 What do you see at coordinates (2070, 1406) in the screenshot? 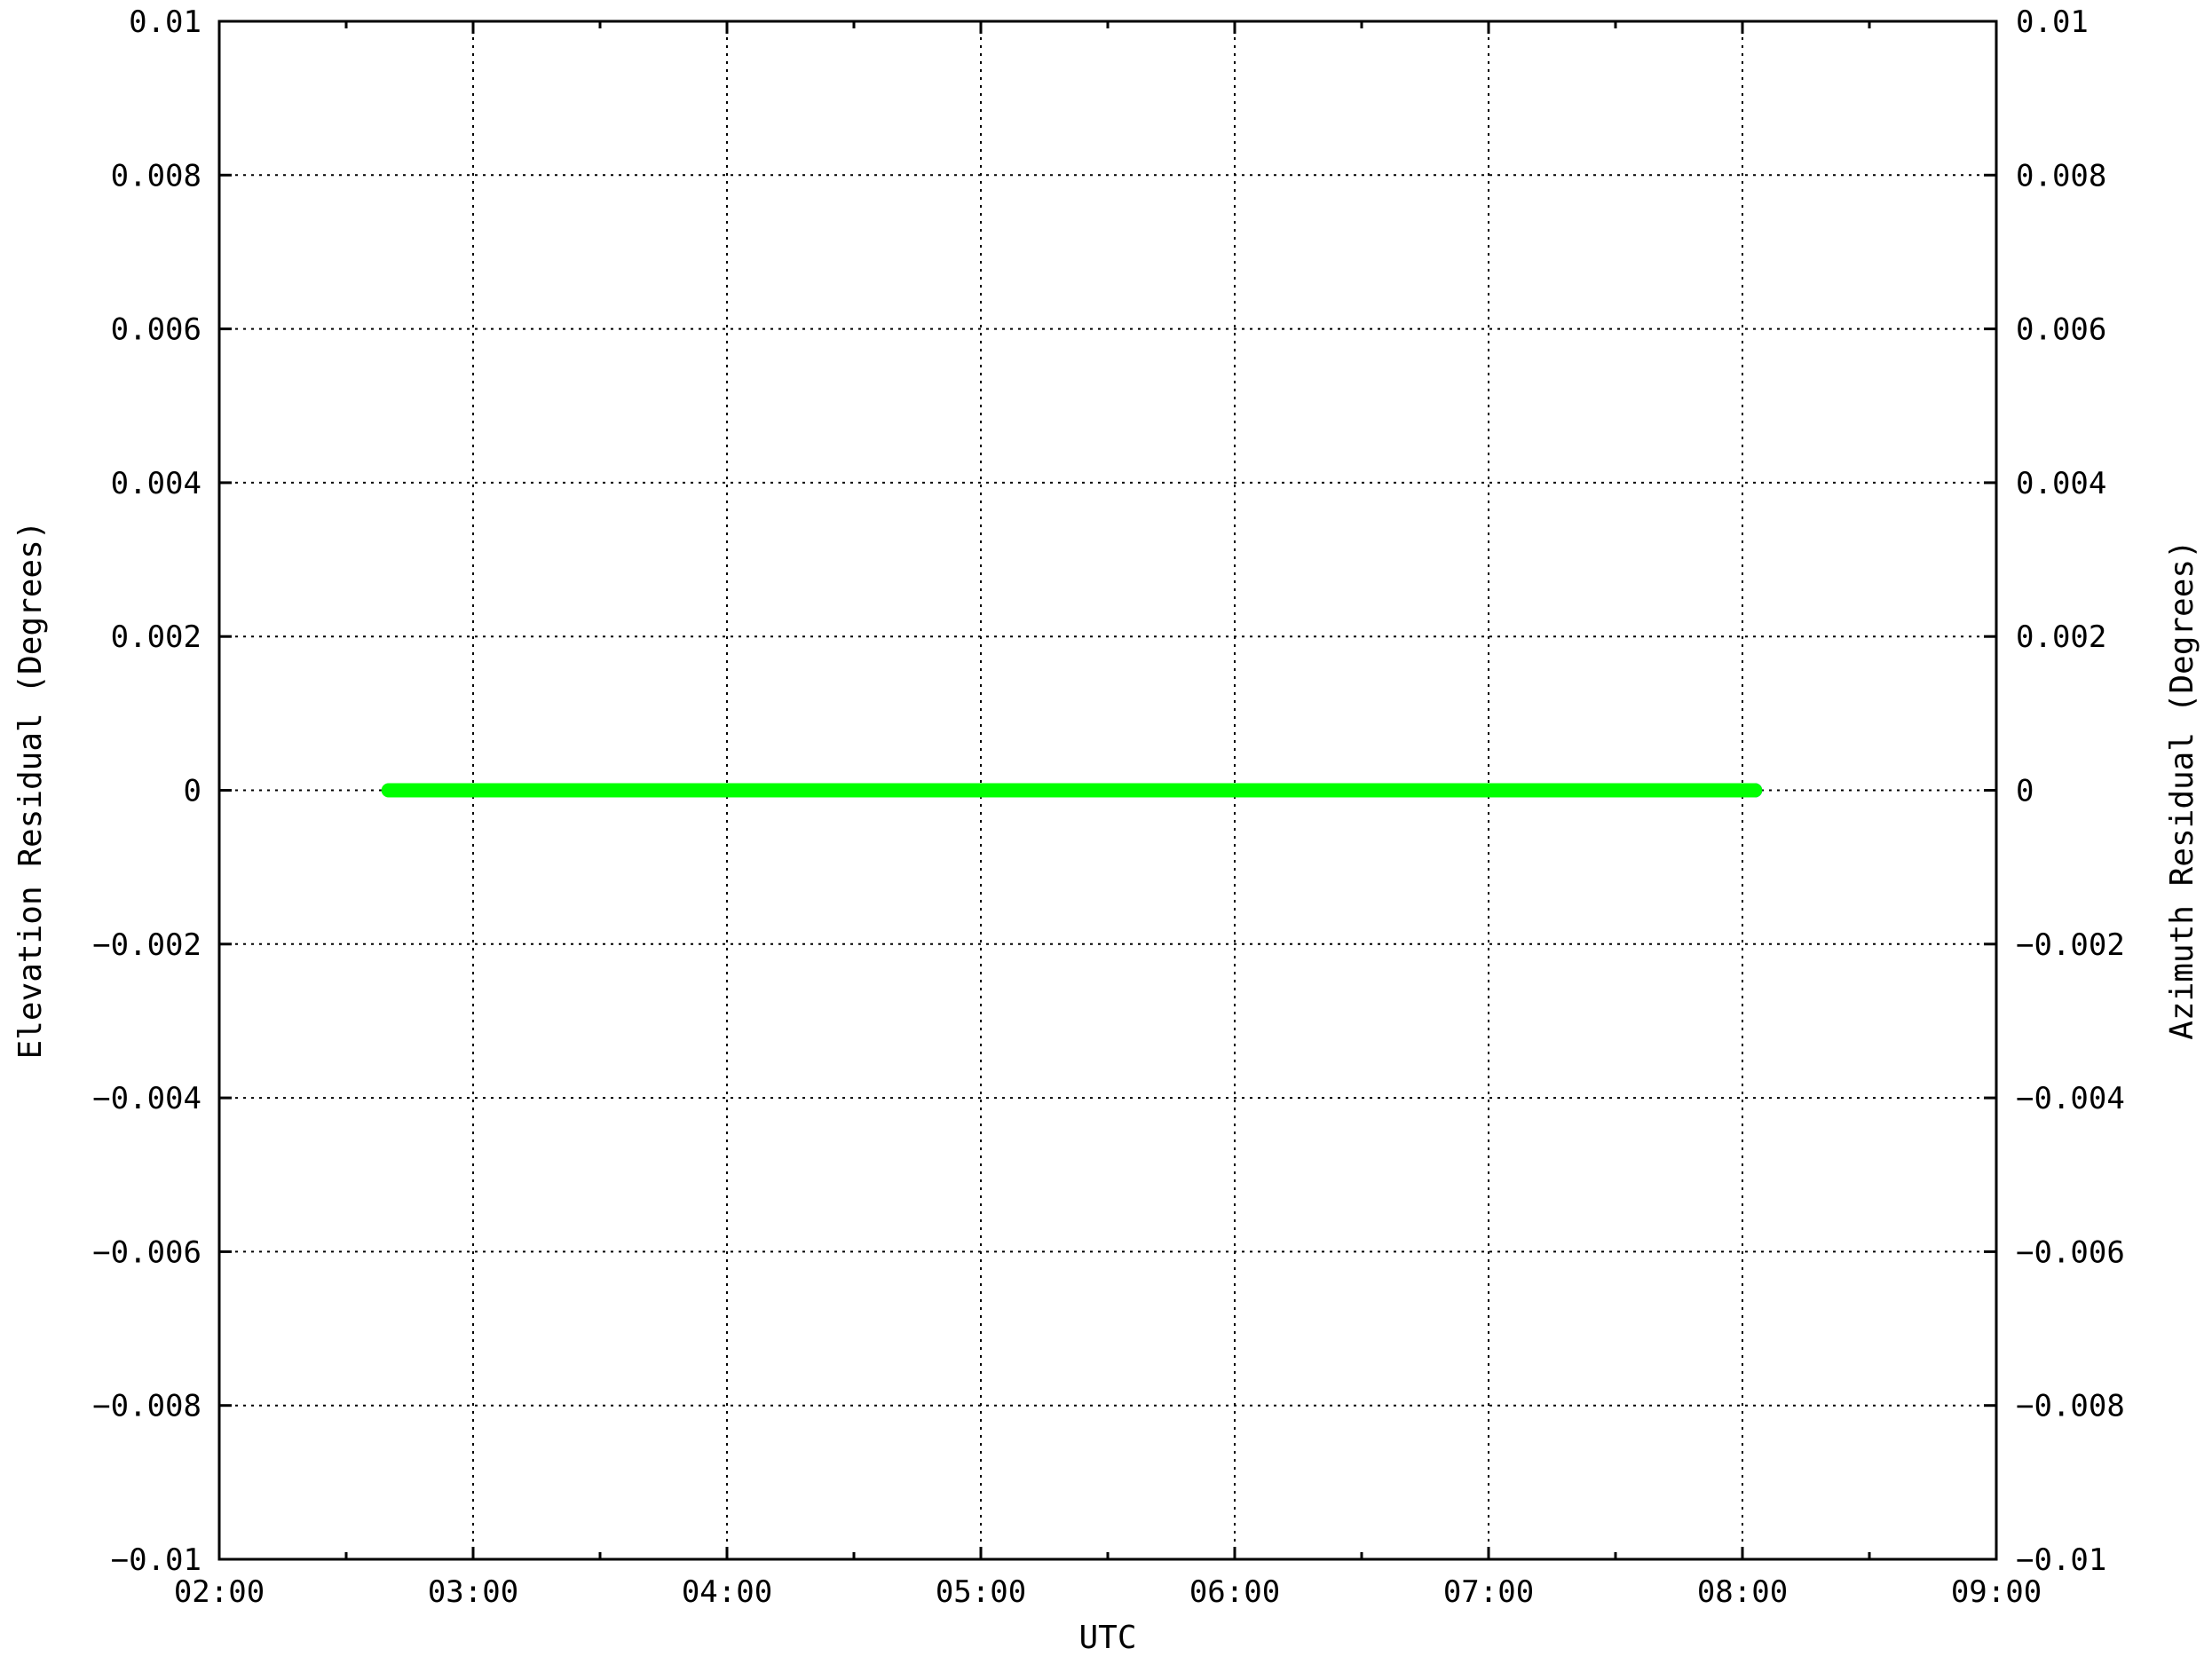
I see `y2-tick-label: −0.008` at bounding box center [2070, 1406].